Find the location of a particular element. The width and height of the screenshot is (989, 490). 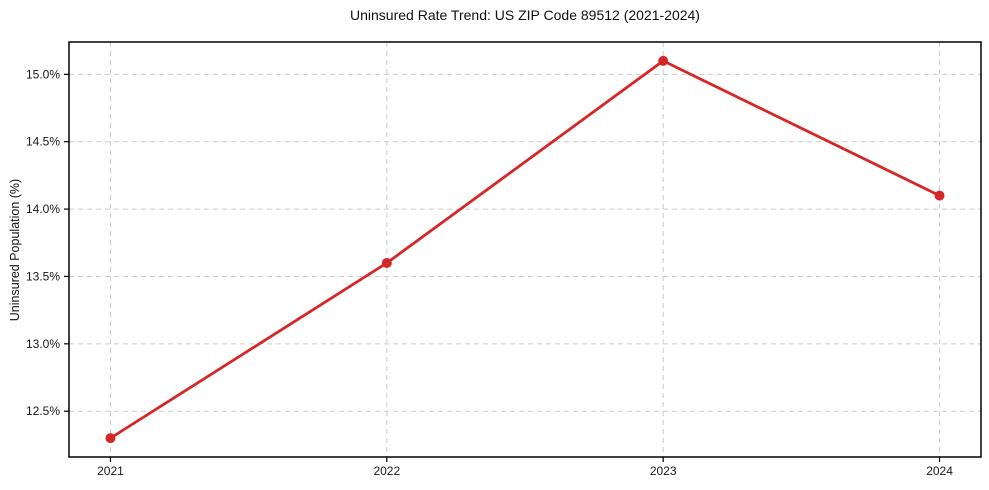

x-tick-label: 2022 is located at coordinates (386, 471).